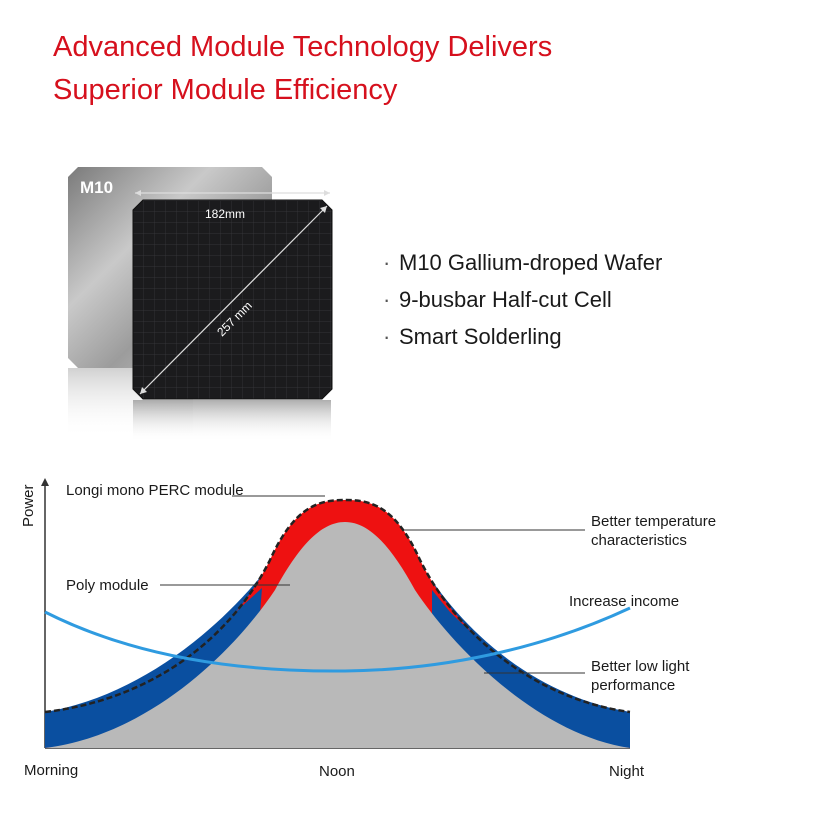  I want to click on feature-item: · 9-busbar Half-cut Cell, so click(497, 299).